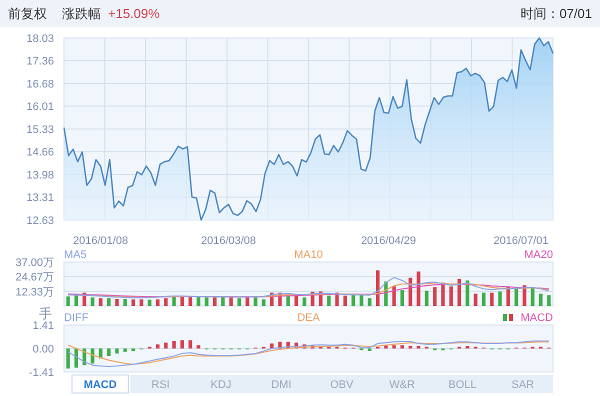 Image resolution: width=600 pixels, height=396 pixels. Describe the element at coordinates (76, 318) in the screenshot. I see `text: DIFF` at that location.